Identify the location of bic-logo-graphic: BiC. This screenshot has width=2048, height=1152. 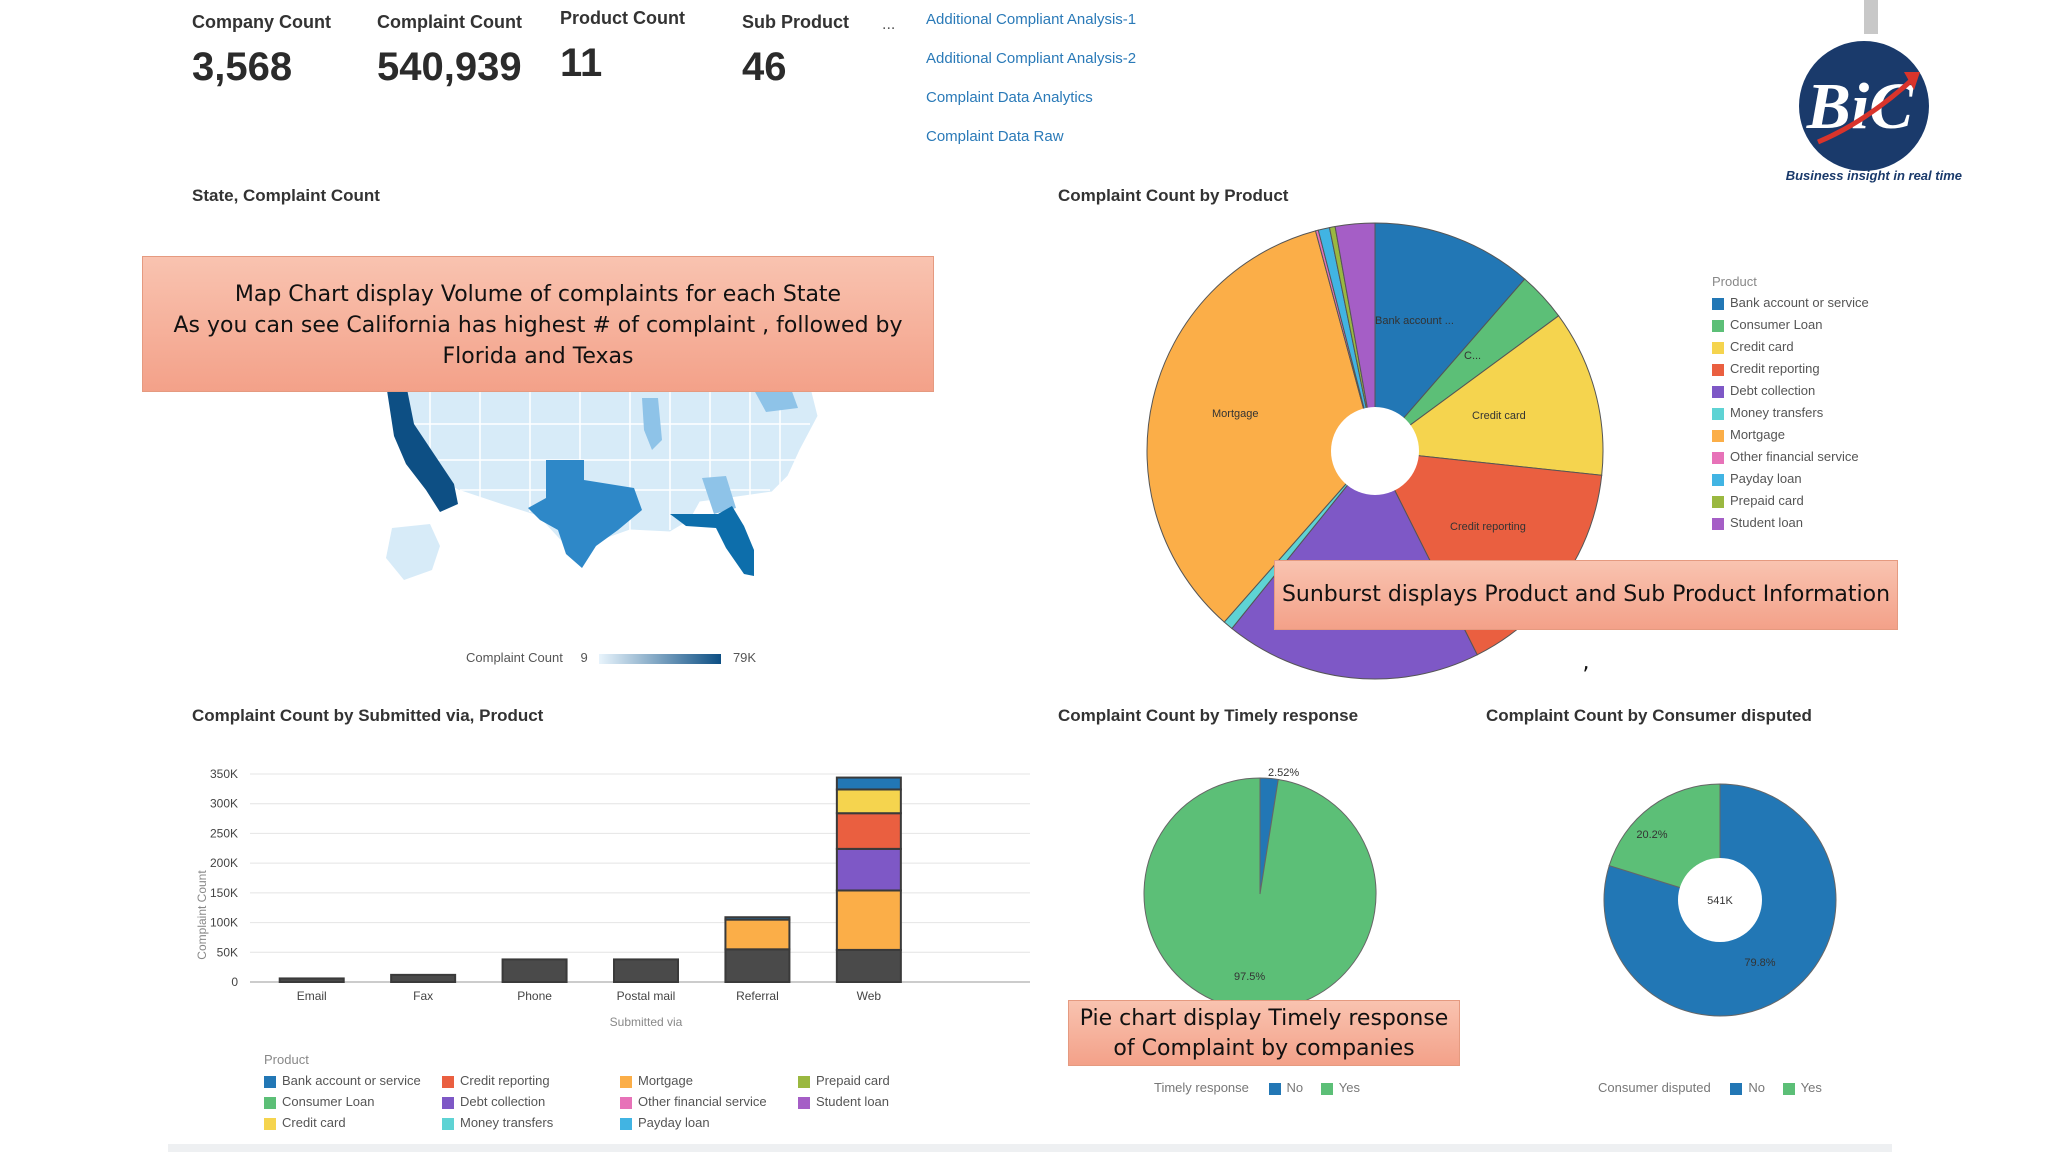
(1864, 106).